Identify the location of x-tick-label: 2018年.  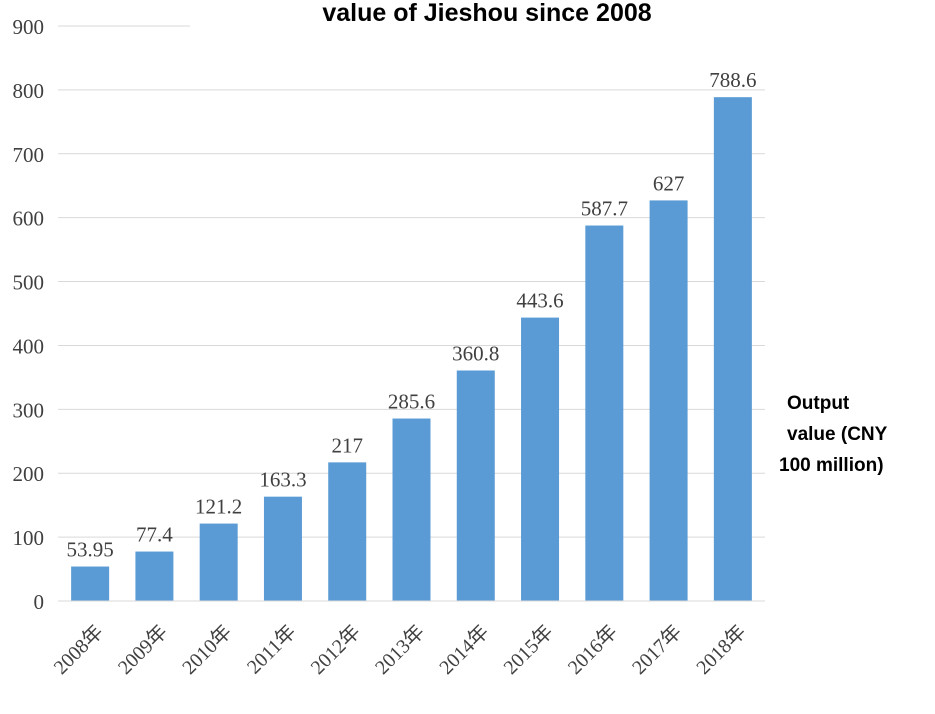
(721, 649).